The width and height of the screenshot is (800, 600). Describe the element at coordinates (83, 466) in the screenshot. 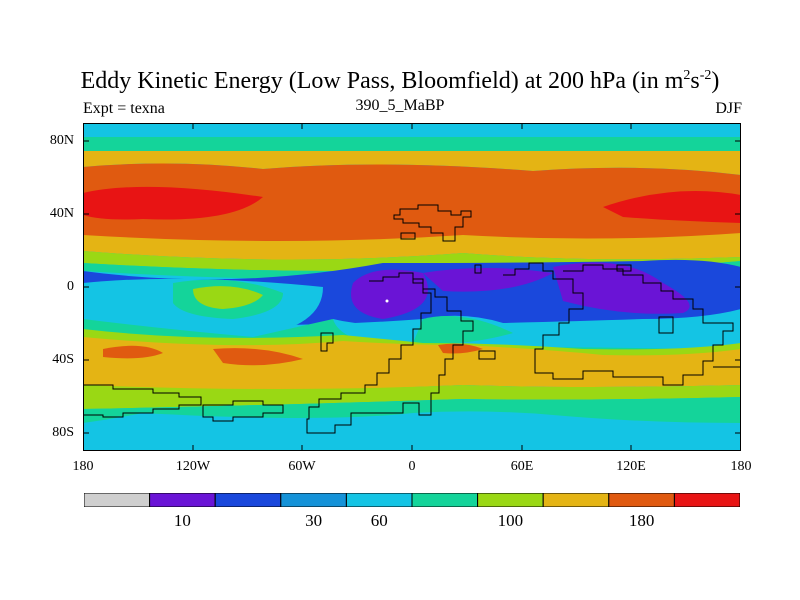

I see `lon-label-180w: 180` at that location.